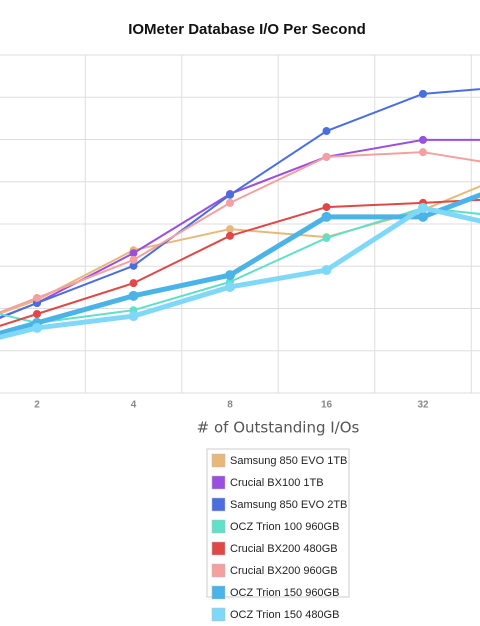 The image size is (480, 626). What do you see at coordinates (284, 549) in the screenshot?
I see `legend-label: Crucial BX200 480GB` at bounding box center [284, 549].